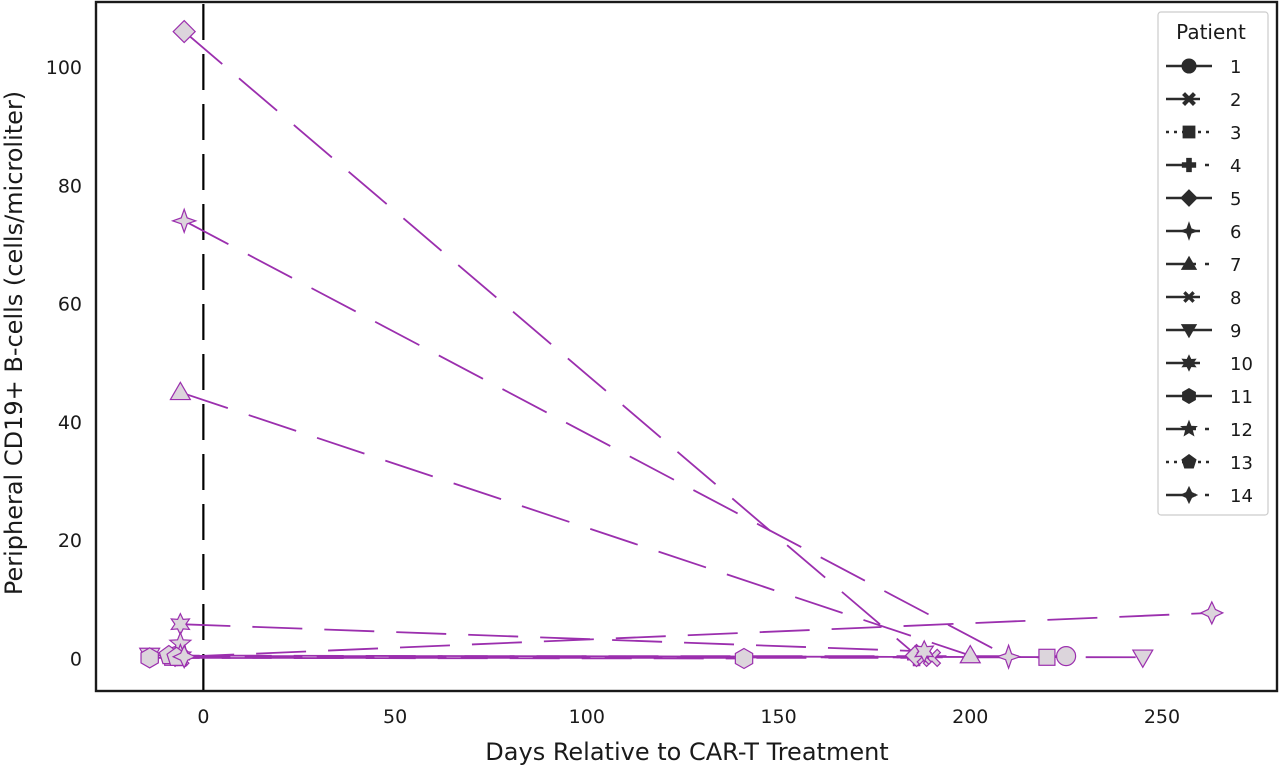 The image size is (1280, 770). What do you see at coordinates (1203, 298) in the screenshot?
I see `legend-item: 8` at bounding box center [1203, 298].